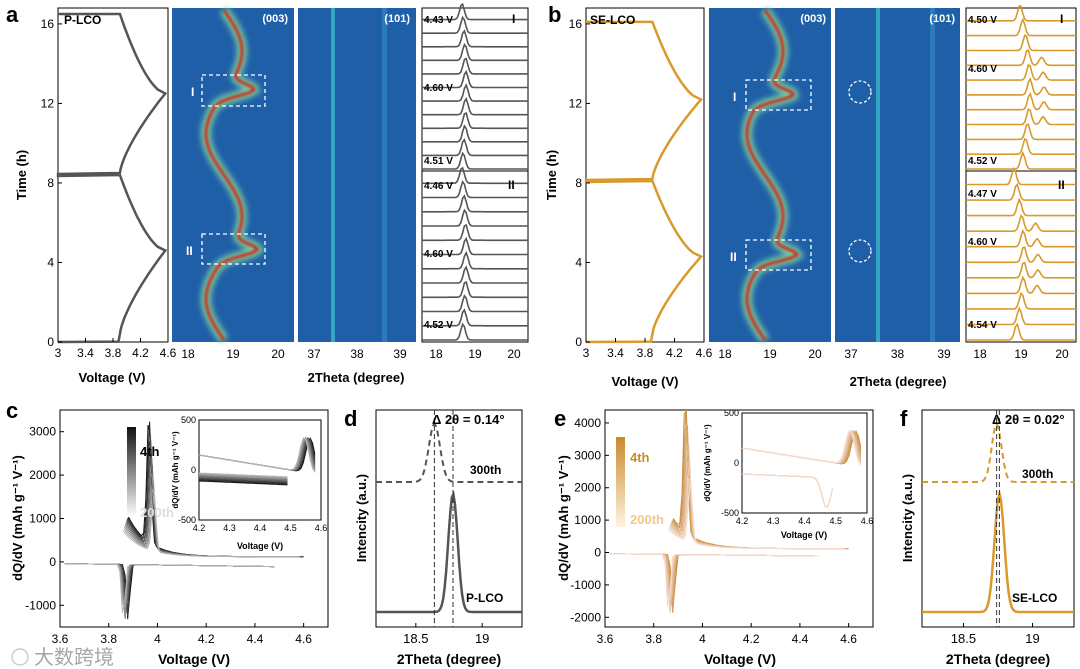 Image resolution: width=1080 pixels, height=669 pixels. What do you see at coordinates (586, 353) in the screenshot?
I see `panel-b-voltage-tick-label: 3` at bounding box center [586, 353].